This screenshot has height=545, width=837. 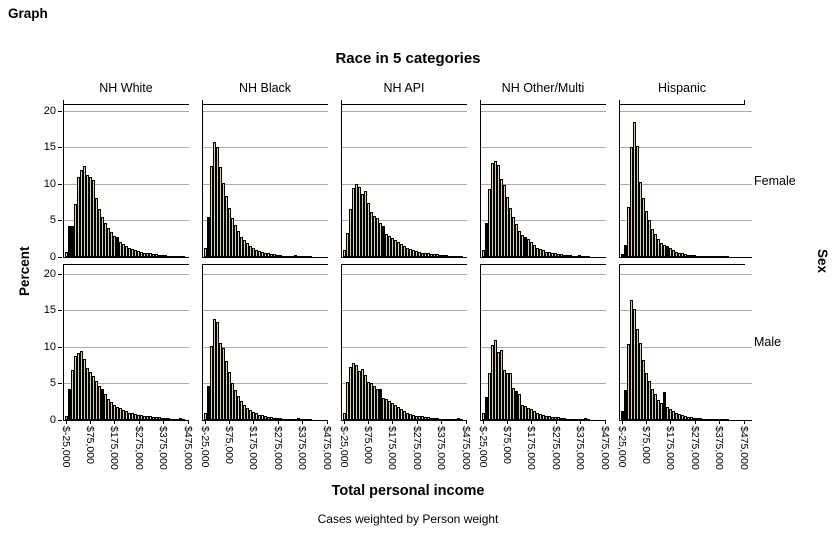 What do you see at coordinates (682, 264) in the screenshot?
I see `panel-top-line` at bounding box center [682, 264].